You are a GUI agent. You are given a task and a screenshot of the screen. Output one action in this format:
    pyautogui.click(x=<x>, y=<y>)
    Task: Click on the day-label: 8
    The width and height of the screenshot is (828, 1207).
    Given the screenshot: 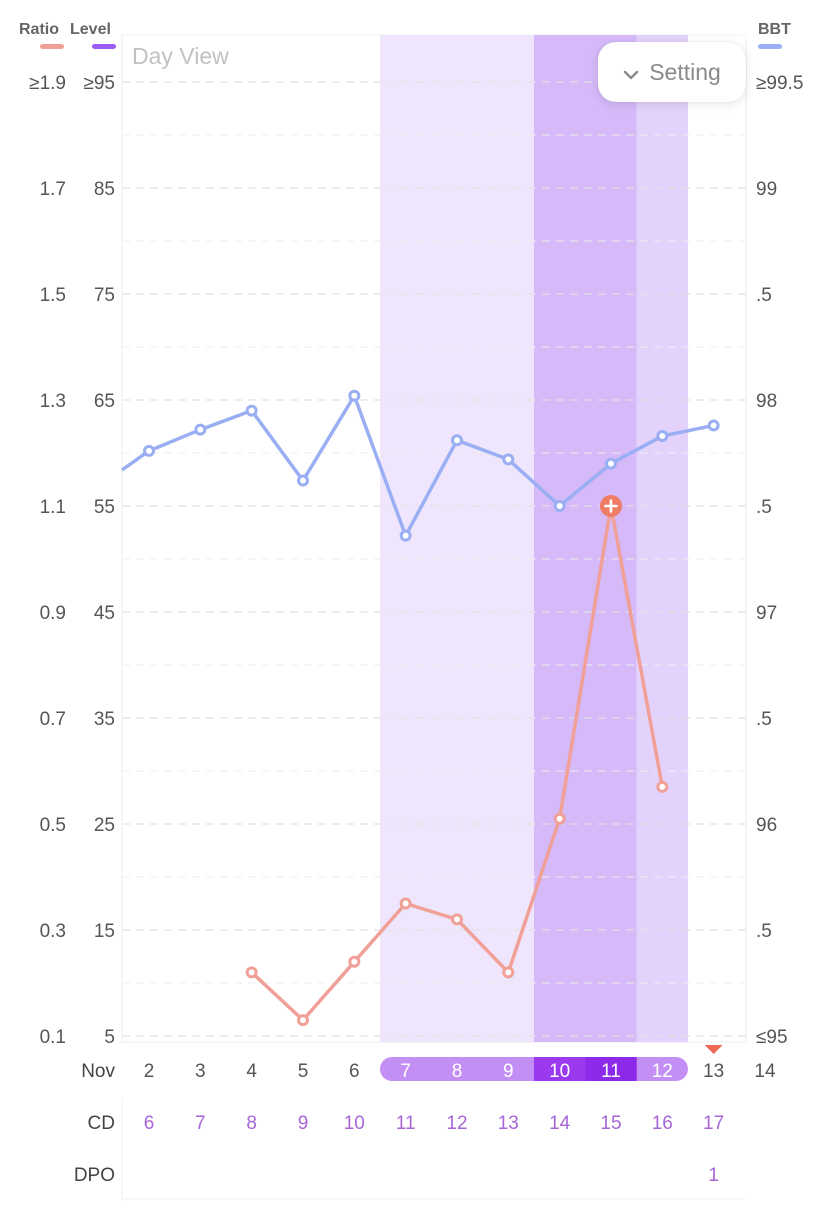 What is the action you would take?
    pyautogui.click(x=457, y=1071)
    